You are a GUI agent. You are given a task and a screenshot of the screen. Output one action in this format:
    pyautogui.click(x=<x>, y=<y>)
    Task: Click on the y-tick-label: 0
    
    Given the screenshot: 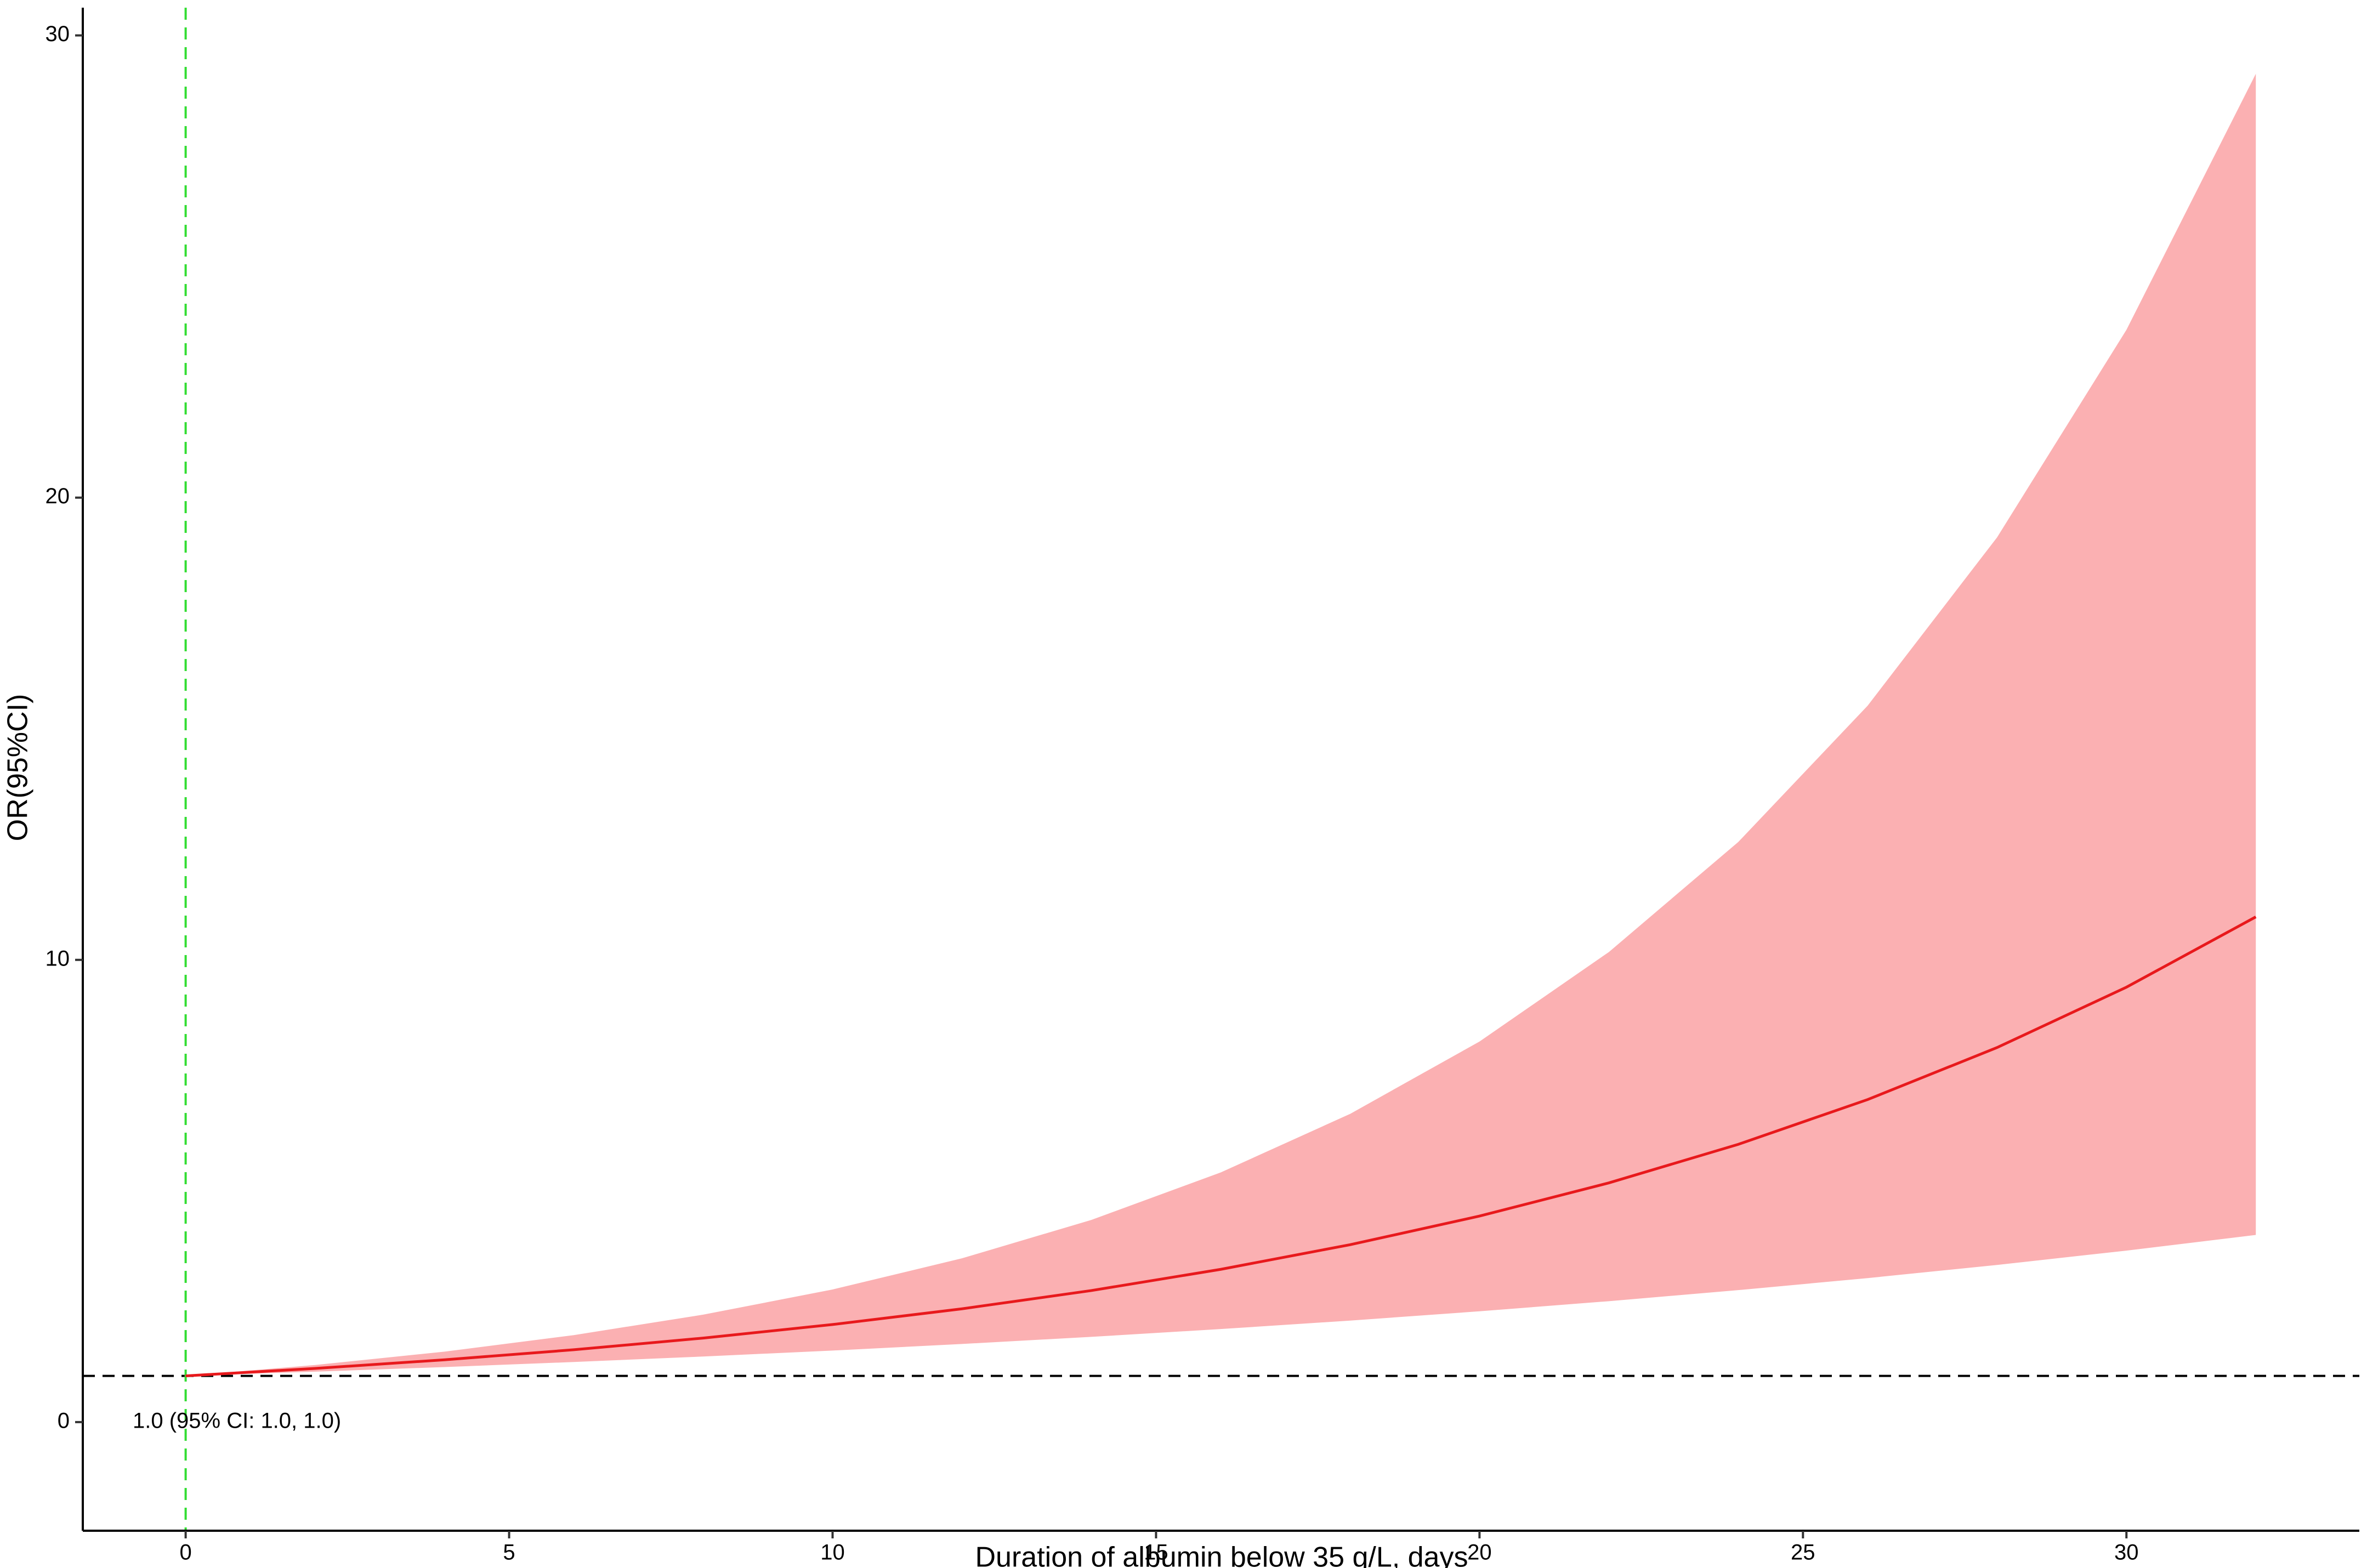 What is the action you would take?
    pyautogui.click(x=64, y=1421)
    